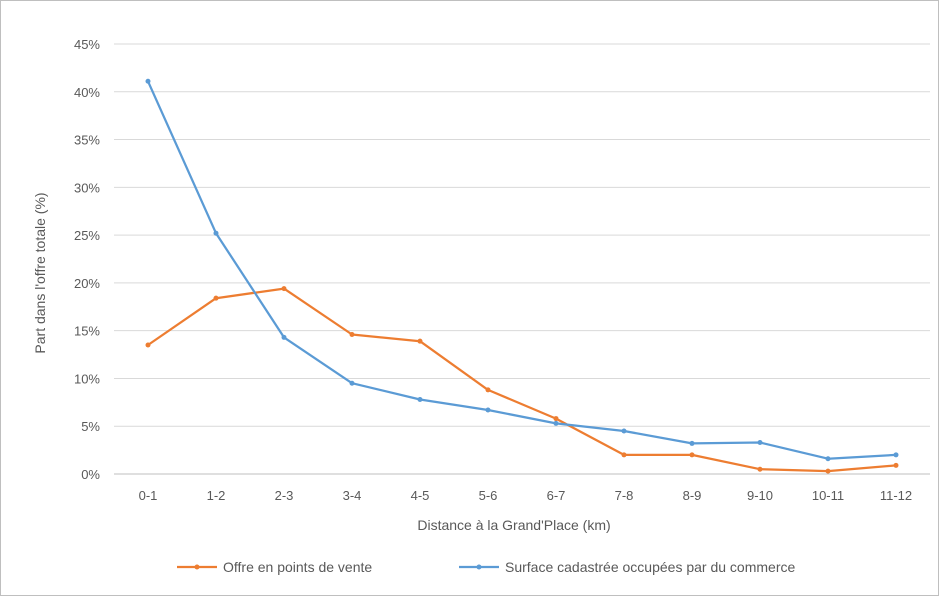 This screenshot has height=600, width=939. What do you see at coordinates (420, 495) in the screenshot?
I see `x-tick-label: 4-5` at bounding box center [420, 495].